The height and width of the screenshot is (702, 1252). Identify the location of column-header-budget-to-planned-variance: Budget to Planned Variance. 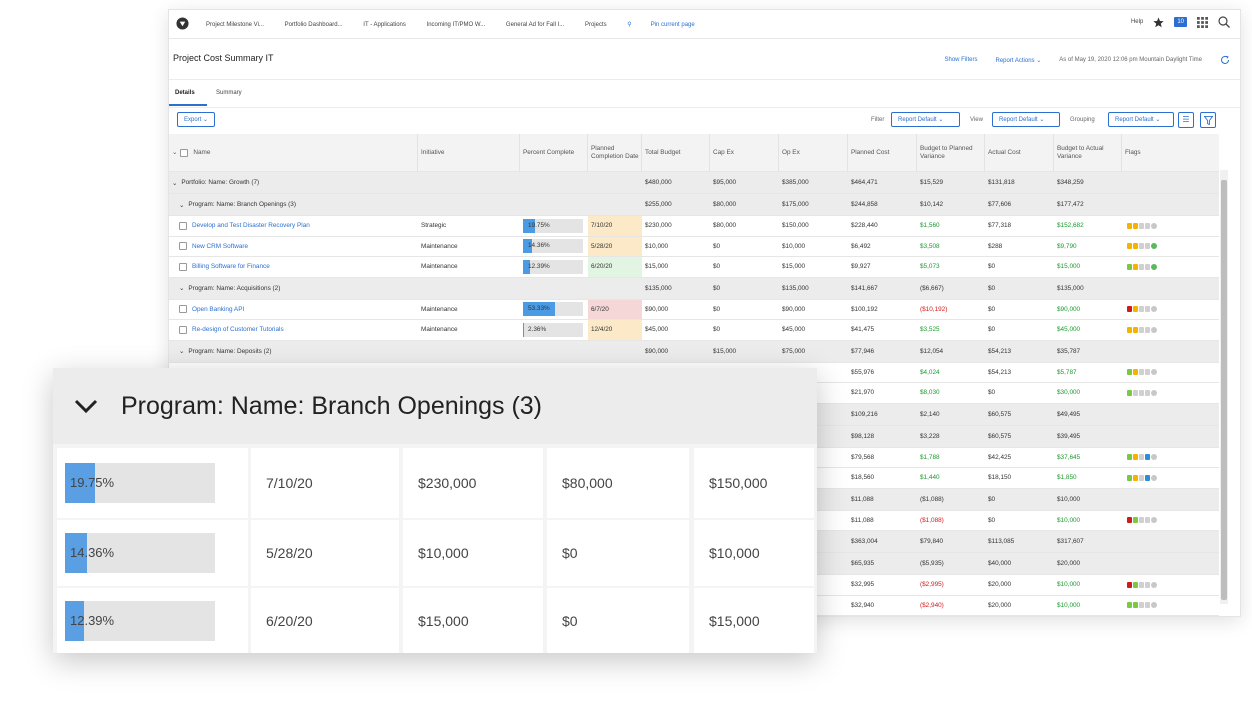
(951, 152).